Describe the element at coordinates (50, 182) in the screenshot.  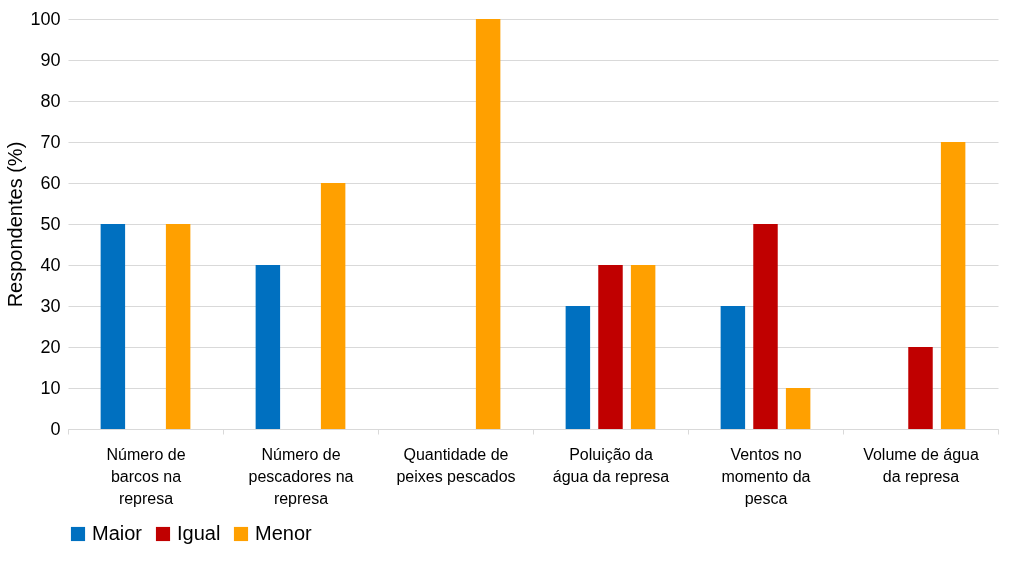
I see `y-tick-label: 60` at that location.